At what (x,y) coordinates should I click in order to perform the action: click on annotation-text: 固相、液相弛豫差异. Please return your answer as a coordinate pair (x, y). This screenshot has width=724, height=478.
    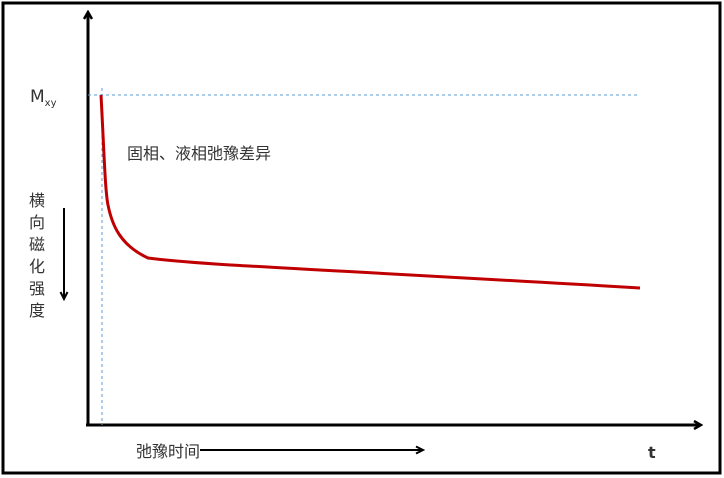
    Looking at the image, I should click on (199, 153).